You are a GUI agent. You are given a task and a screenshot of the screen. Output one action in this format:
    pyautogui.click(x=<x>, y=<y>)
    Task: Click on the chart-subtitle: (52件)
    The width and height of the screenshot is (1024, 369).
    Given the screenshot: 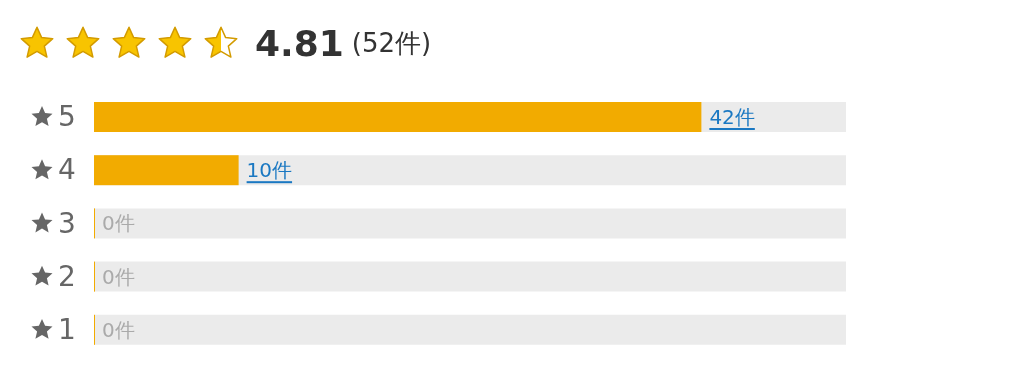 What is the action you would take?
    pyautogui.click(x=391, y=43)
    